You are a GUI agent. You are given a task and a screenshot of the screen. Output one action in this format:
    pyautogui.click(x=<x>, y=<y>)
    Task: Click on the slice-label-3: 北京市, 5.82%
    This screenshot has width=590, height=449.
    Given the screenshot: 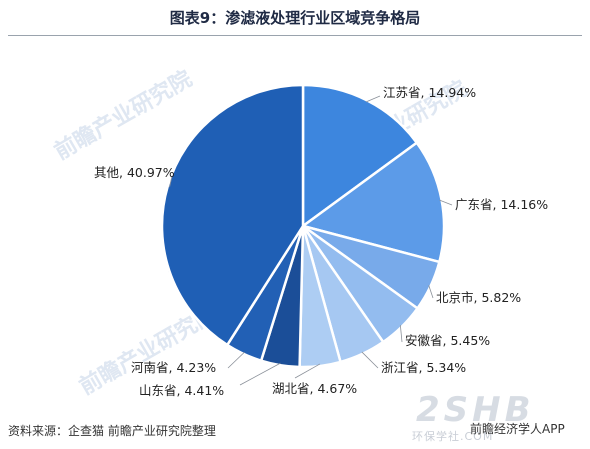 What is the action you would take?
    pyautogui.click(x=478, y=297)
    